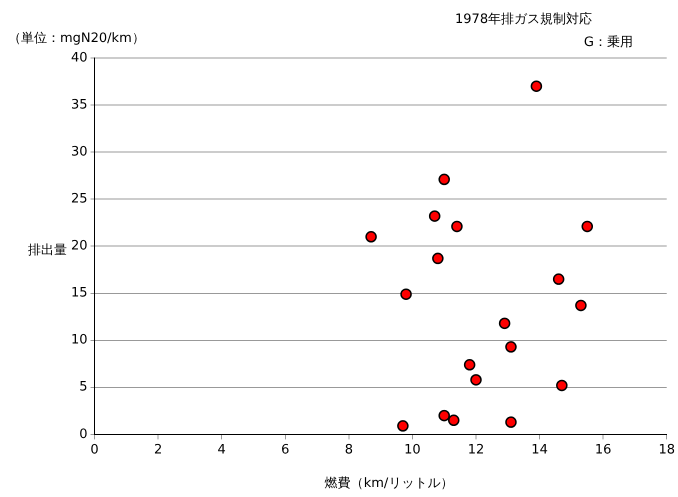  I want to click on y-tick-label: 35, so click(79, 104).